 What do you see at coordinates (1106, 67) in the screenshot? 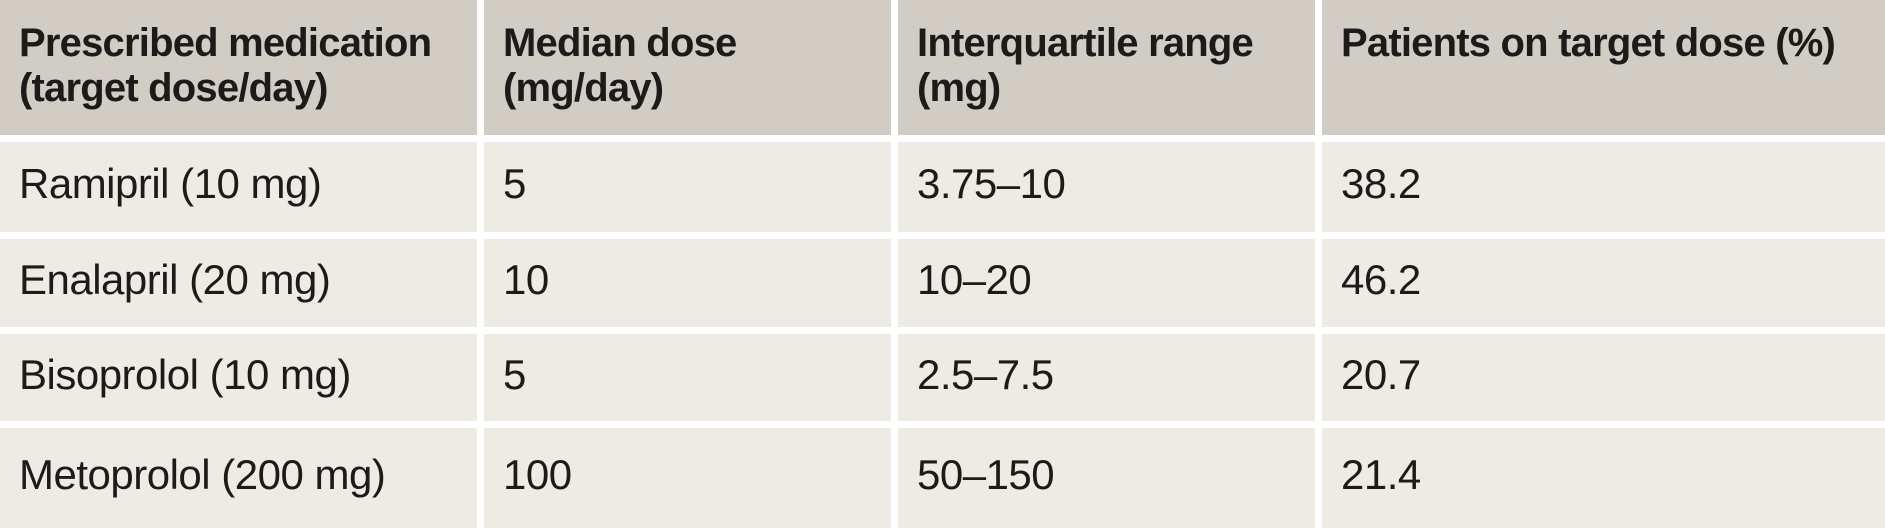
I see `header-cell-interquartile-range: Interquartile range (mg)` at bounding box center [1106, 67].